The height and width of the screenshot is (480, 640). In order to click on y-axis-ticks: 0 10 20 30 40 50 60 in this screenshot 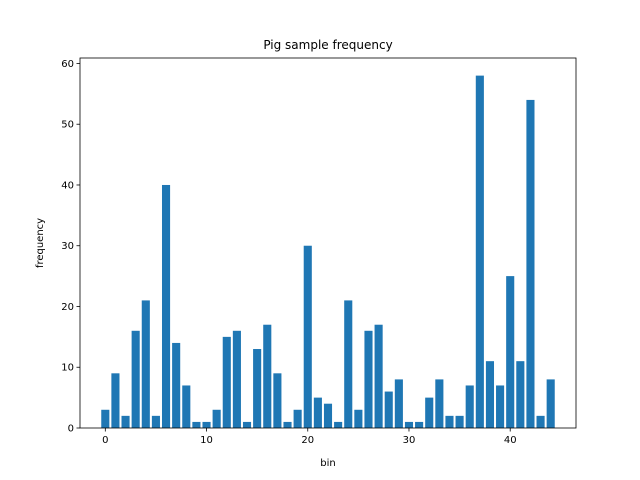, I will do `click(70, 247)`.